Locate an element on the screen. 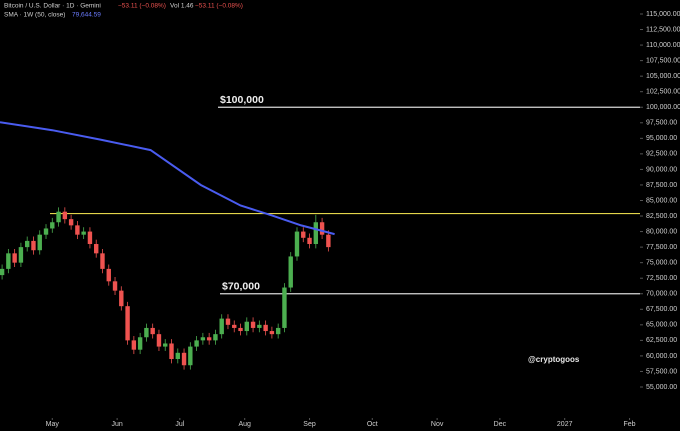 The height and width of the screenshot is (431, 680). y-tick-label: 87,500.00 is located at coordinates (661, 185).